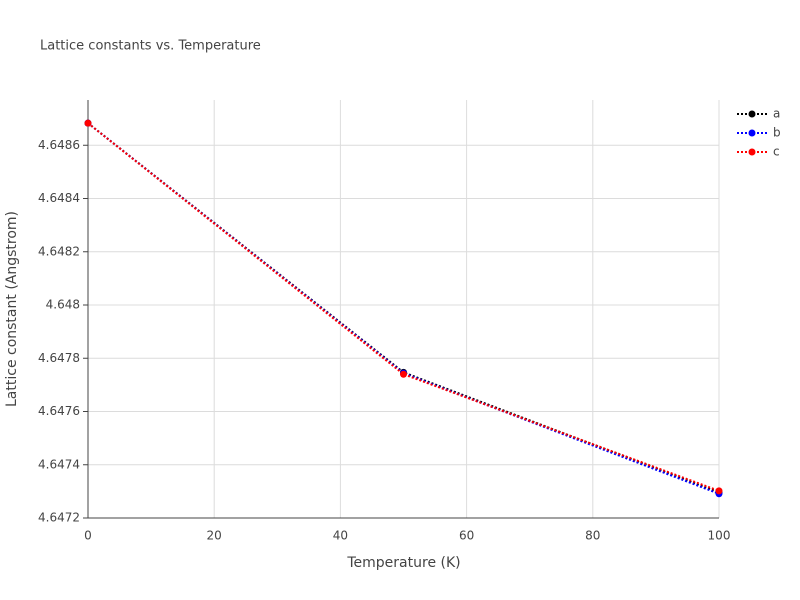 Image resolution: width=800 pixels, height=600 pixels. I want to click on x-tick-label: 0, so click(88, 536).